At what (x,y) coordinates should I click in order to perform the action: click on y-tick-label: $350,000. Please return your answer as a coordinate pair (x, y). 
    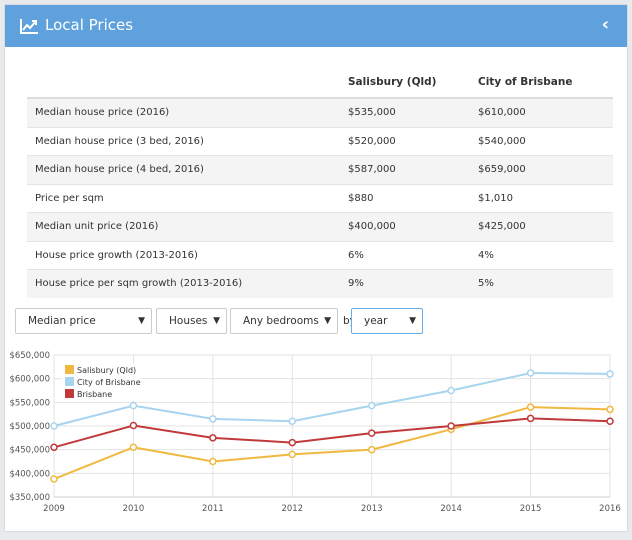
    Looking at the image, I should click on (29, 498).